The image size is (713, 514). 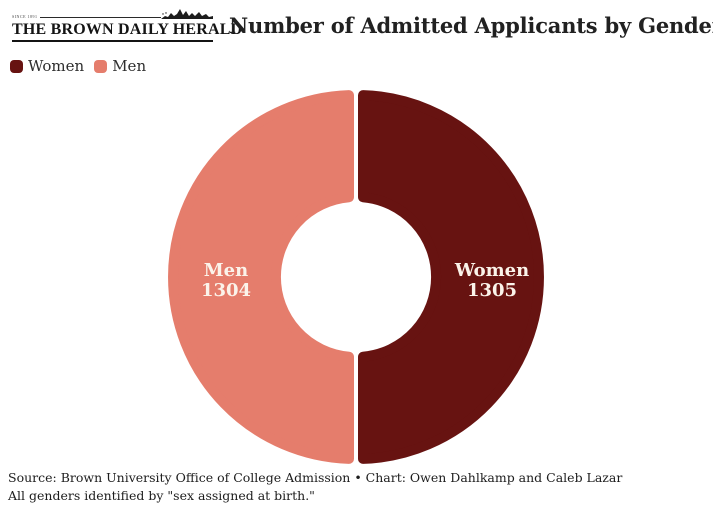 I want to click on legend-label-women: Women, so click(x=56, y=66).